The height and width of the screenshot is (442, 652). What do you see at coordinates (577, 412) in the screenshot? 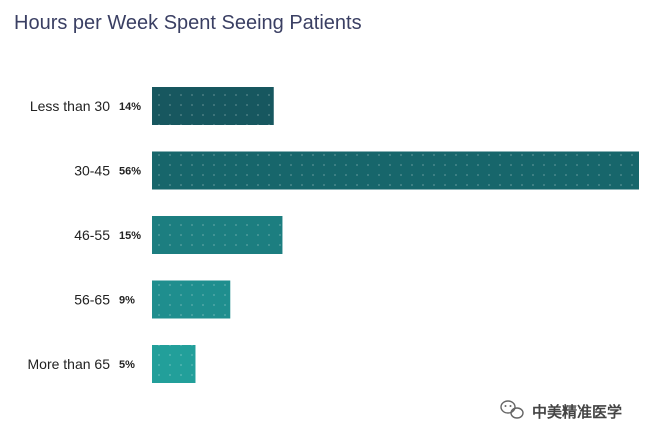
I see `watermark-text: 中美精准医学` at bounding box center [577, 412].